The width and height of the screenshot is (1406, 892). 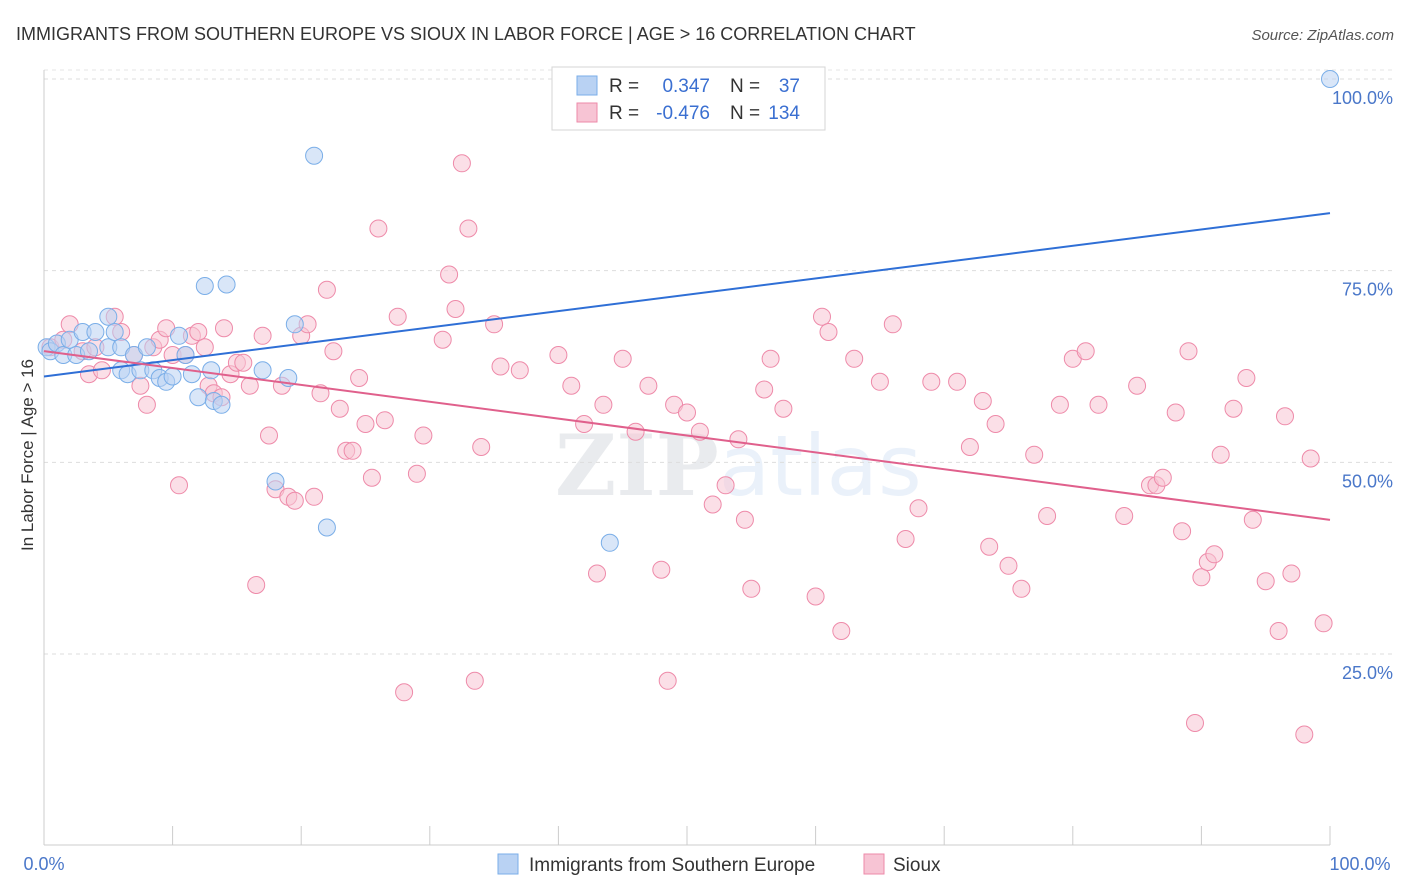 What do you see at coordinates (1362, 385) in the screenshot?
I see `y-axis-tick-labels: 100.0% 75.0% 50.0% 25.0%` at bounding box center [1362, 385].